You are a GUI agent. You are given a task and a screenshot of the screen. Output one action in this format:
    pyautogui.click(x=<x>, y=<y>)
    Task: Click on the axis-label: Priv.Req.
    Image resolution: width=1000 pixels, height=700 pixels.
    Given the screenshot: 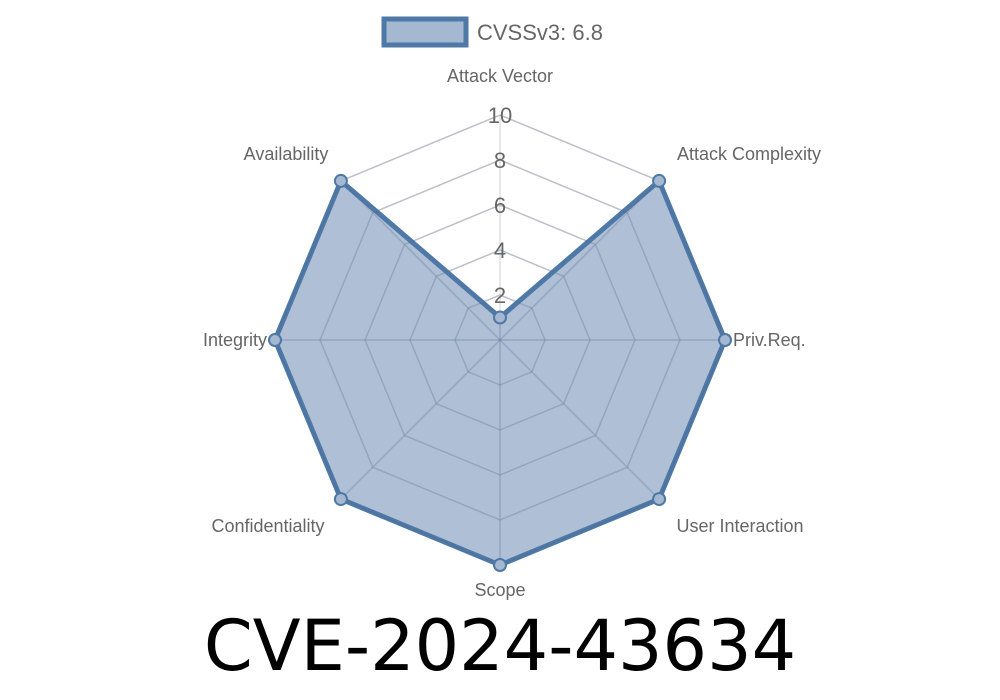 What is the action you would take?
    pyautogui.click(x=769, y=340)
    